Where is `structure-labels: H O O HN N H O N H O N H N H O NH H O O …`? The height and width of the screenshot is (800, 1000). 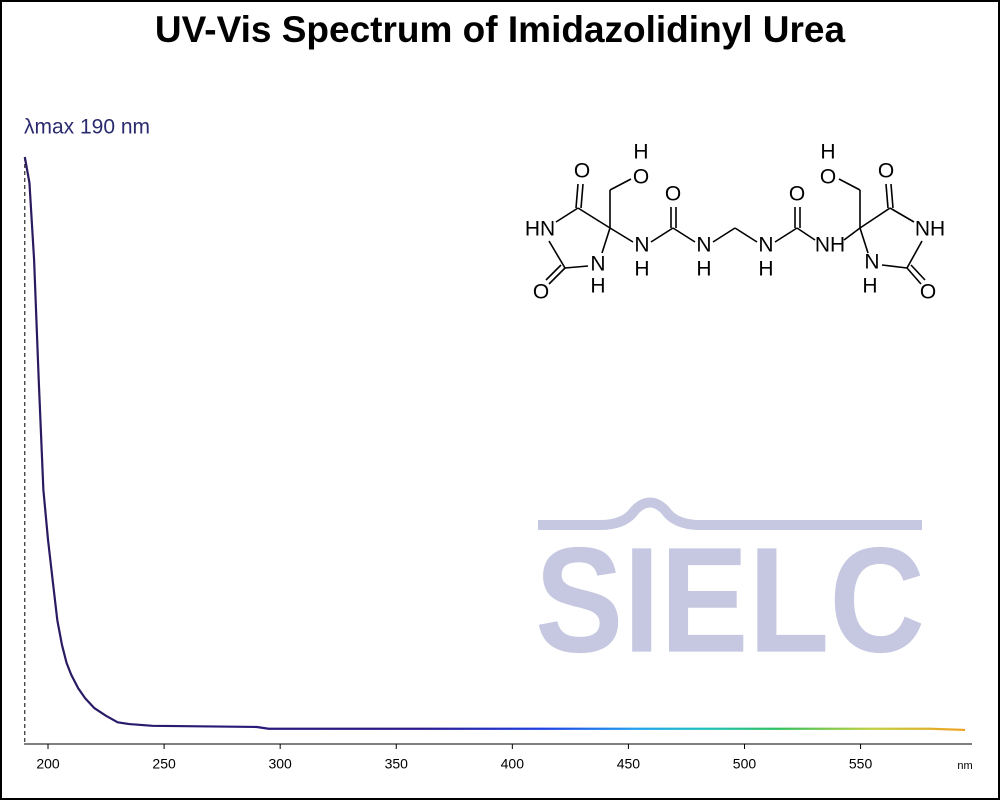 structure-labels: H O O HN N H O N H O N H N H O NH H O O … is located at coordinates (735, 222).